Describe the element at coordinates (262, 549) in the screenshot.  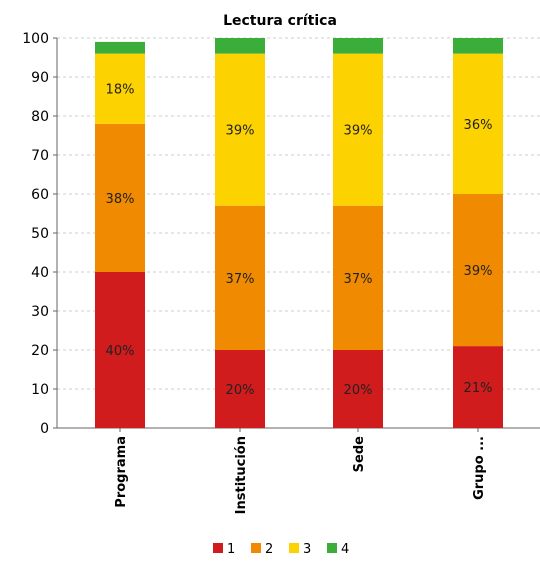
I see `legend-item: 2` at that location.